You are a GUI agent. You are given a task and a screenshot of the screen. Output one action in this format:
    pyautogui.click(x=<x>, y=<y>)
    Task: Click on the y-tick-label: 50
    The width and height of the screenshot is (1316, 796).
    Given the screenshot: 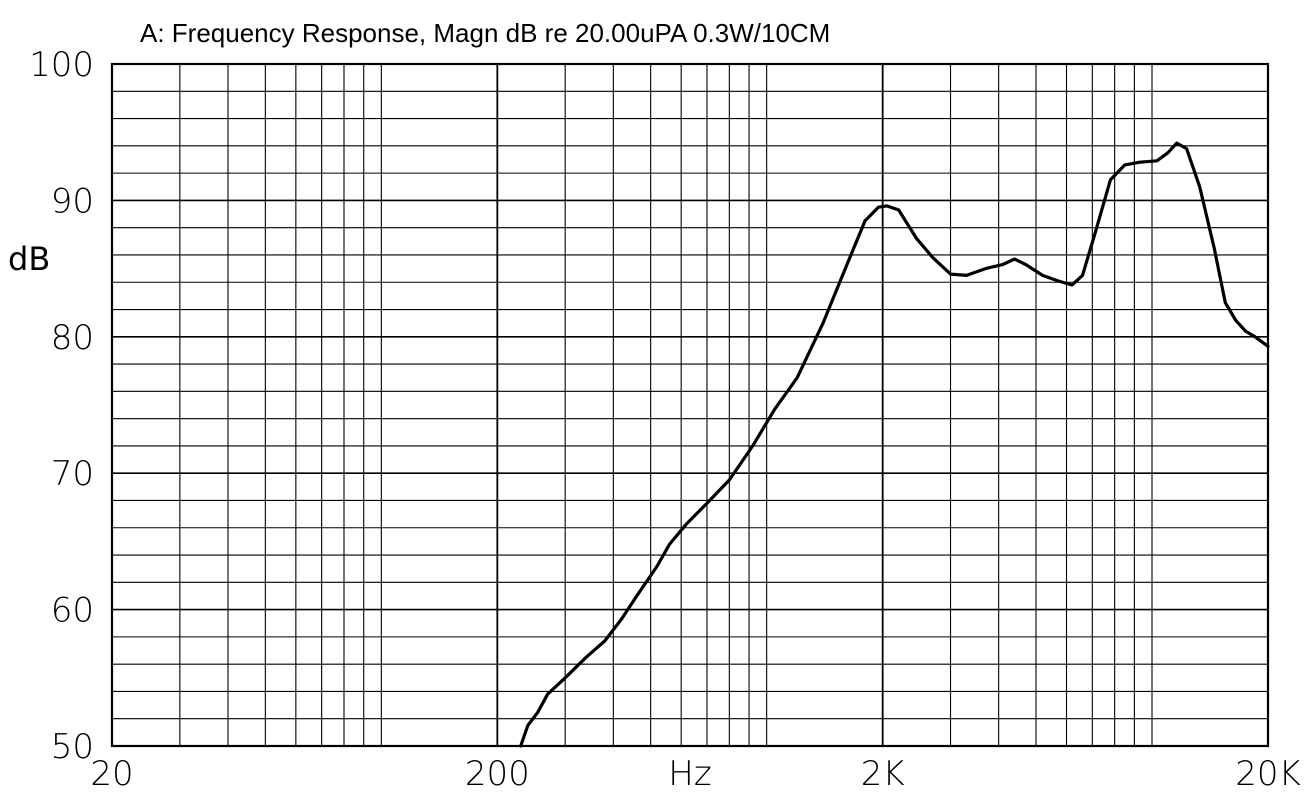 What is the action you would take?
    pyautogui.click(x=72, y=747)
    